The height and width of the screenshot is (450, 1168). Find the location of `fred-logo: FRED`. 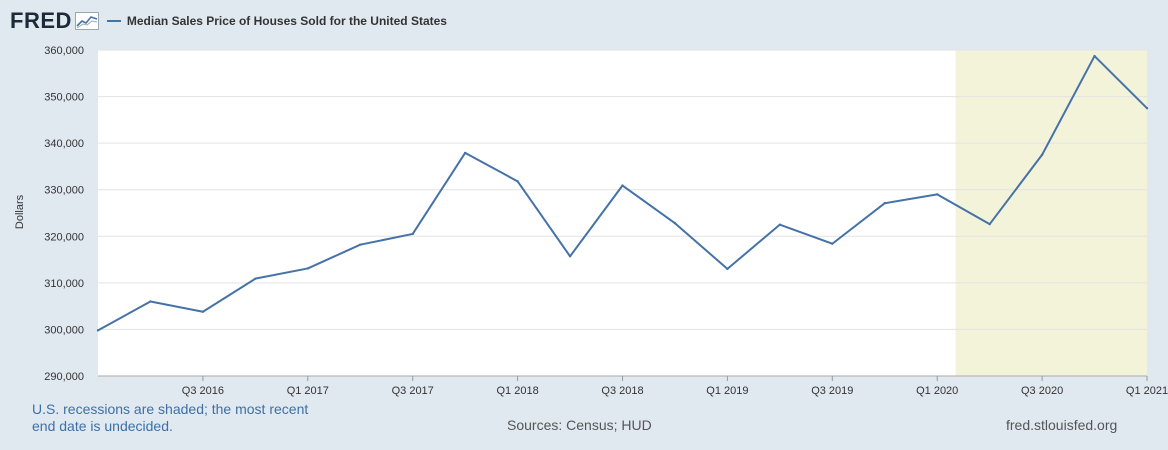

fred-logo: FRED is located at coordinates (54, 21).